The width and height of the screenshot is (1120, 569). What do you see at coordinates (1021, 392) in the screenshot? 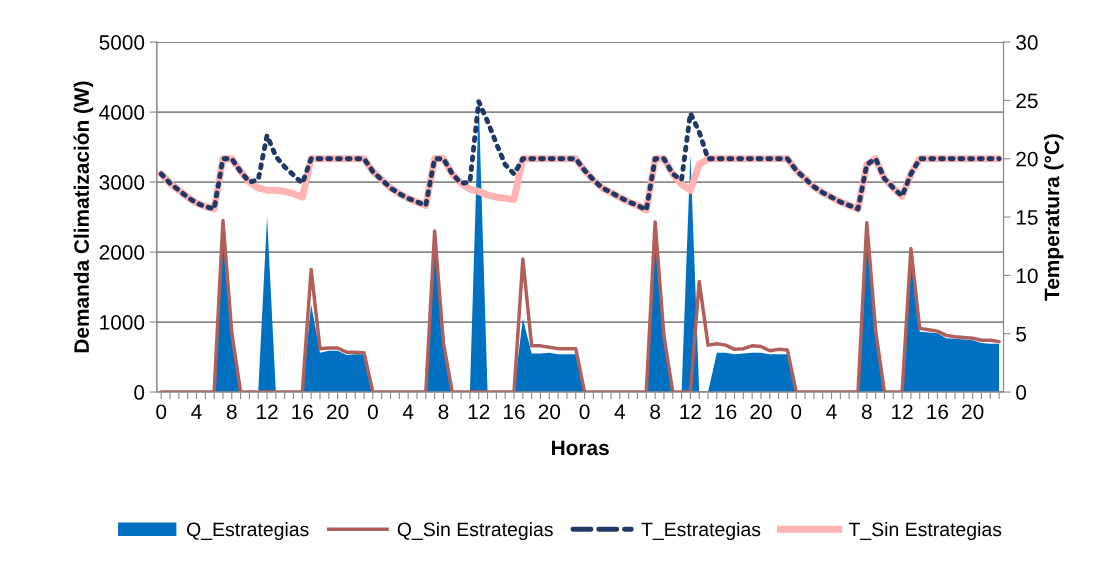
I see `y2-tick-label: 0` at bounding box center [1021, 392].